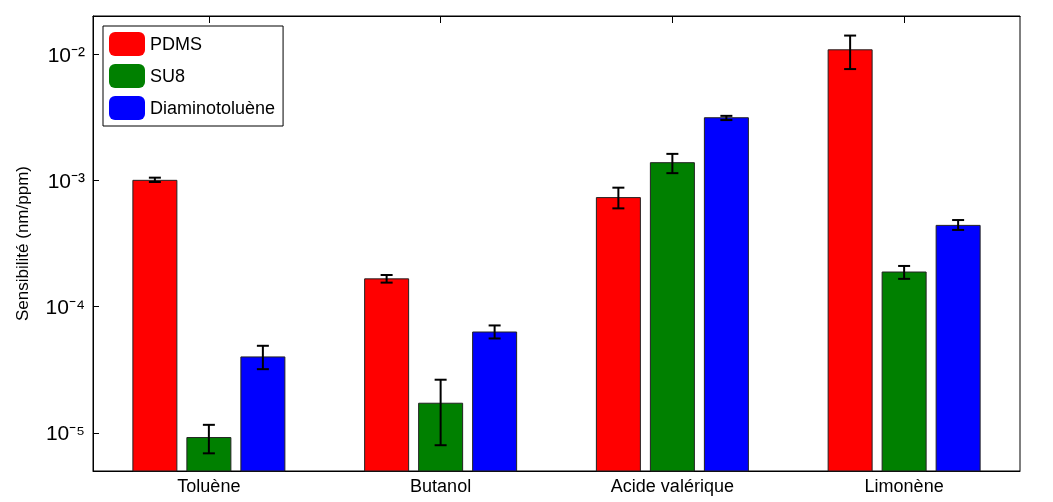 This screenshot has height=502, width=1053. Describe the element at coordinates (66, 180) in the screenshot. I see `y-tick-label: 10⁻³` at that location.